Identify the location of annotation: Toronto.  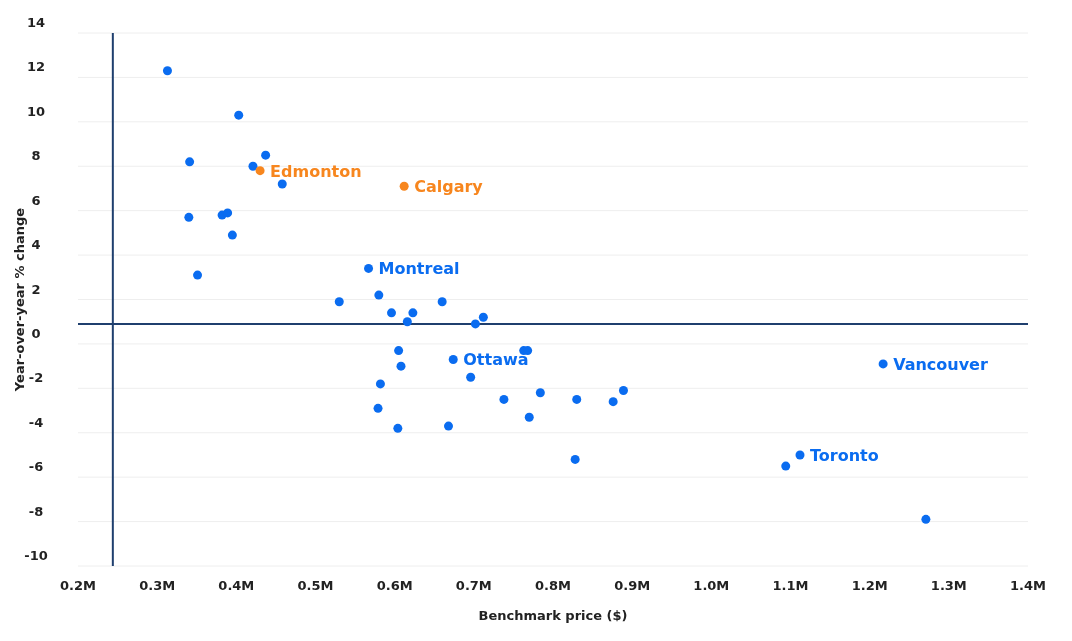
(844, 455).